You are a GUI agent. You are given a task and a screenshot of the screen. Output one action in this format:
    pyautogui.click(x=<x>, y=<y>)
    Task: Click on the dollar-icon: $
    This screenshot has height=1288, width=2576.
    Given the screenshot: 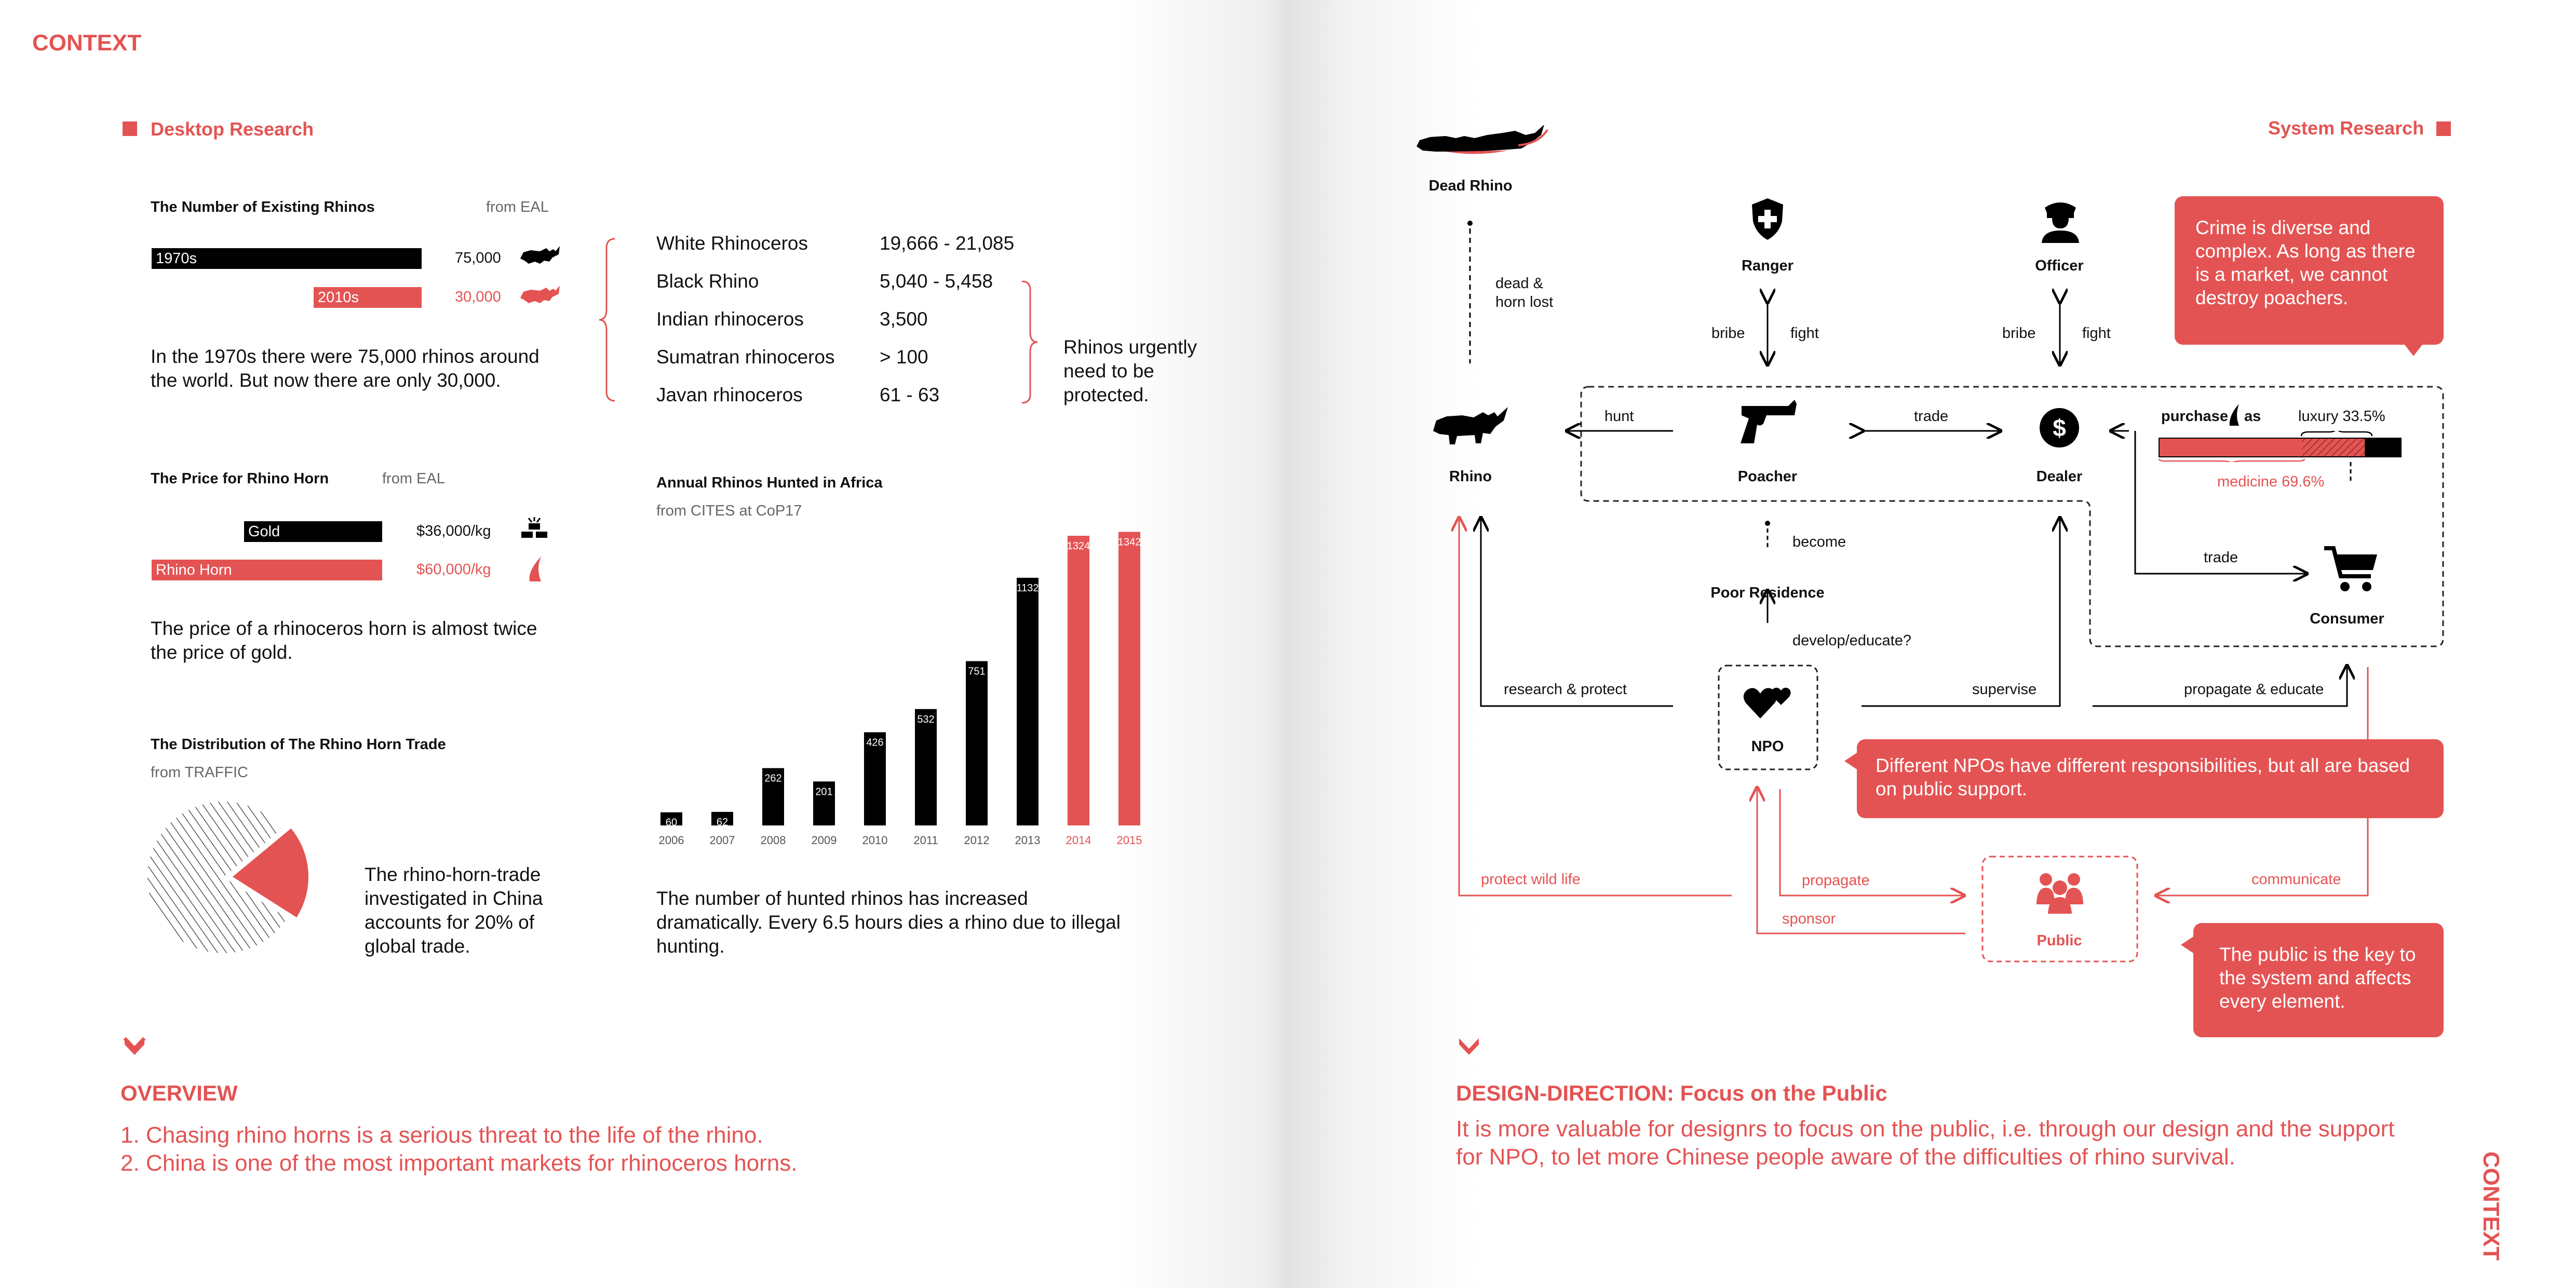 What is the action you would take?
    pyautogui.click(x=2059, y=428)
    